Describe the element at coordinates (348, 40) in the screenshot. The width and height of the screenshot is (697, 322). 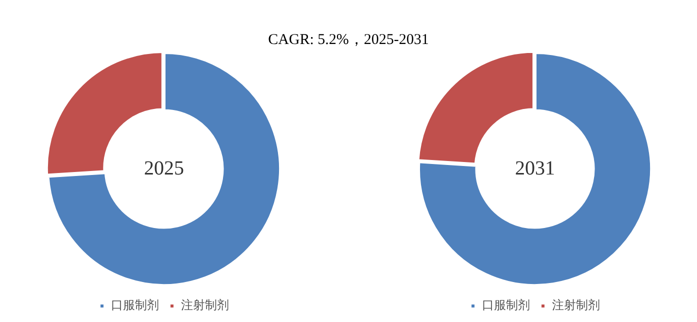
I see `text: CAGR: 5.2%，2025-2031` at that location.